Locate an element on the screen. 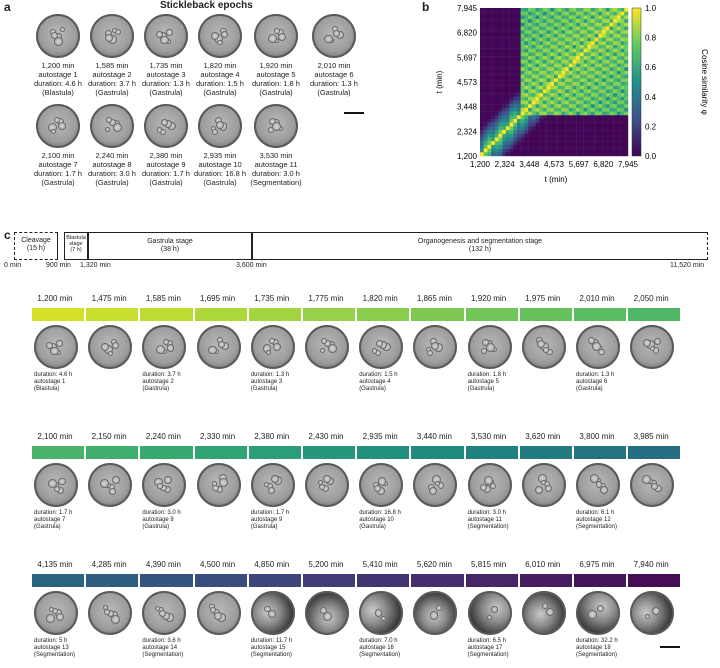 This screenshot has height=668, width=720. epoch-duration: duration: 3.7 h is located at coordinates (112, 83).